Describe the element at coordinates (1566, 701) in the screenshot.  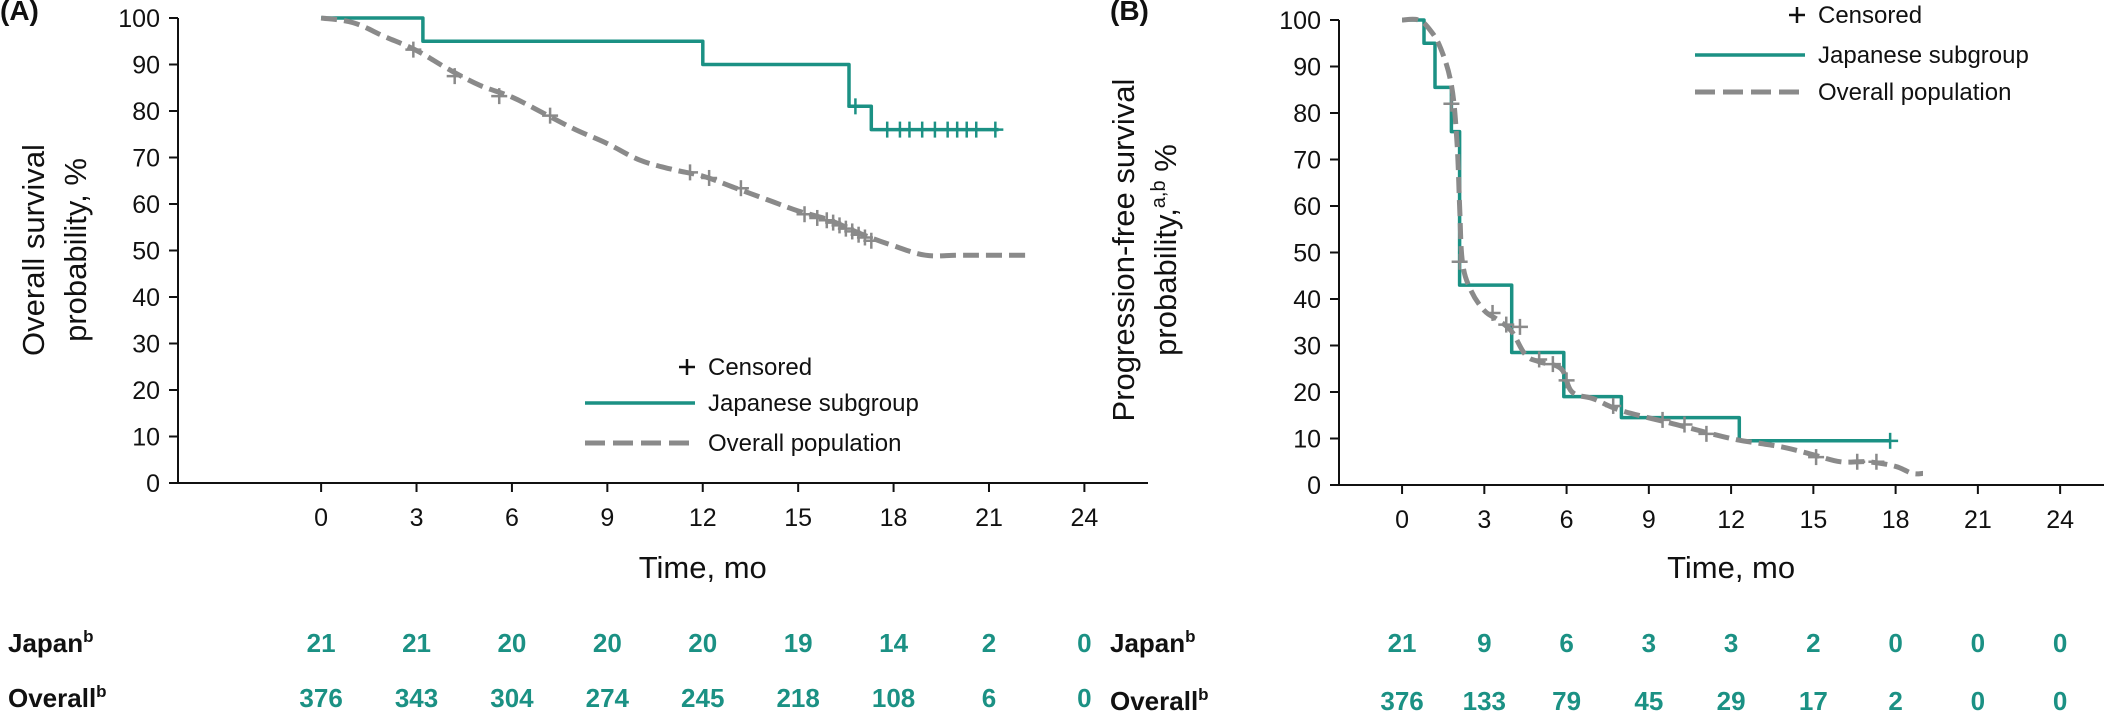
I see `risk-value: 79` at that location.